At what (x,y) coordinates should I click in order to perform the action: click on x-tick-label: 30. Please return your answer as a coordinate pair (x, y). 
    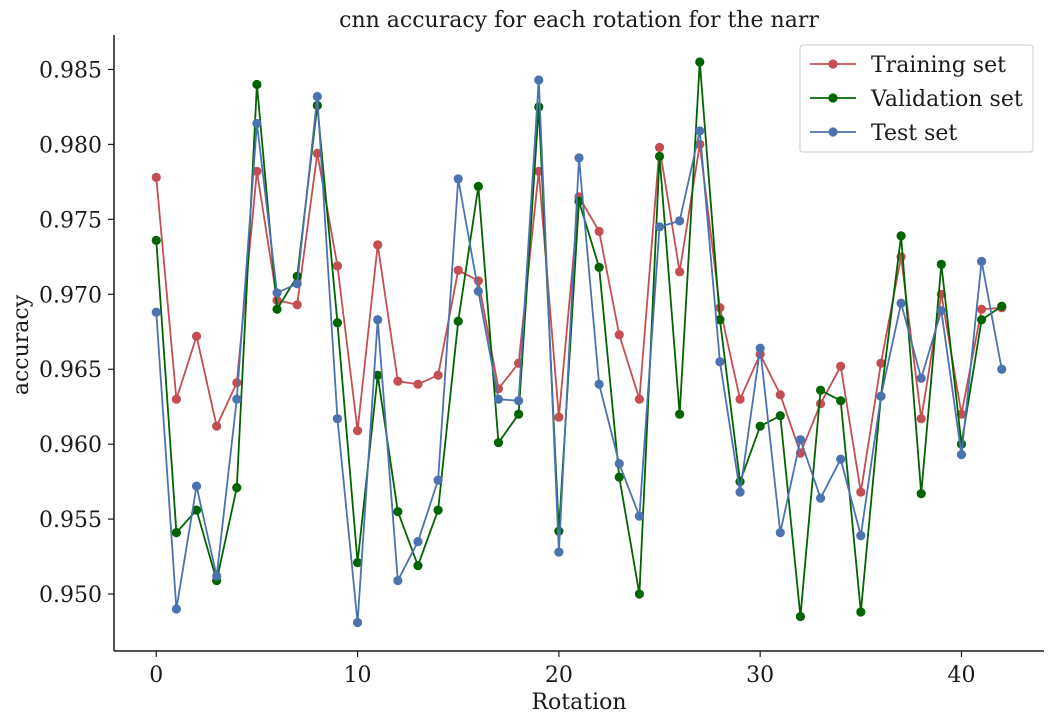
    Looking at the image, I should click on (760, 675).